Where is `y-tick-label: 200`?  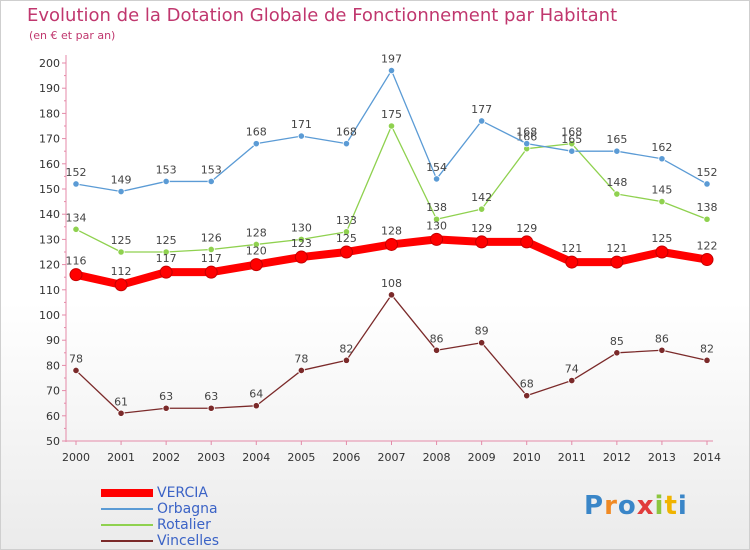 y-tick-label: 200 is located at coordinates (49, 63).